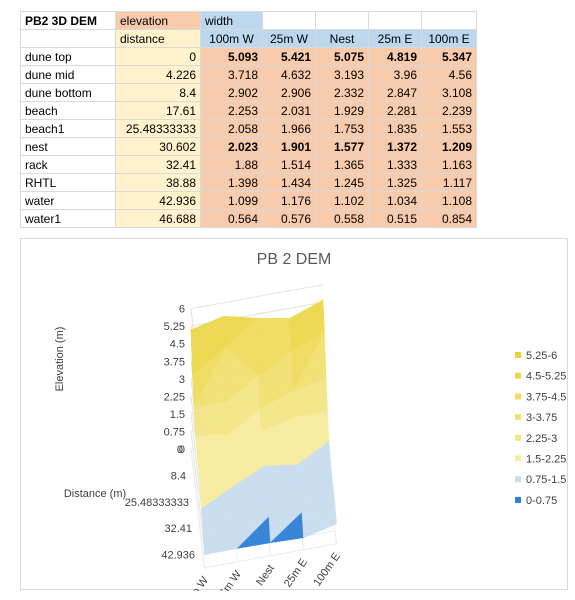 The height and width of the screenshot is (600, 575). What do you see at coordinates (546, 377) in the screenshot?
I see `legend-item: 4.5-5.25` at bounding box center [546, 377].